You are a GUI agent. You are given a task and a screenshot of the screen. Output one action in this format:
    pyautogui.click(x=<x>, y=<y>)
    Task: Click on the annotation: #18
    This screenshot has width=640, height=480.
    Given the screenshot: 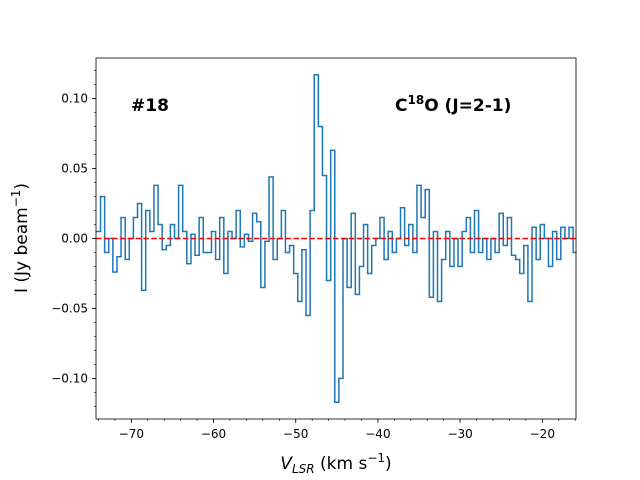 What is the action you would take?
    pyautogui.click(x=150, y=106)
    